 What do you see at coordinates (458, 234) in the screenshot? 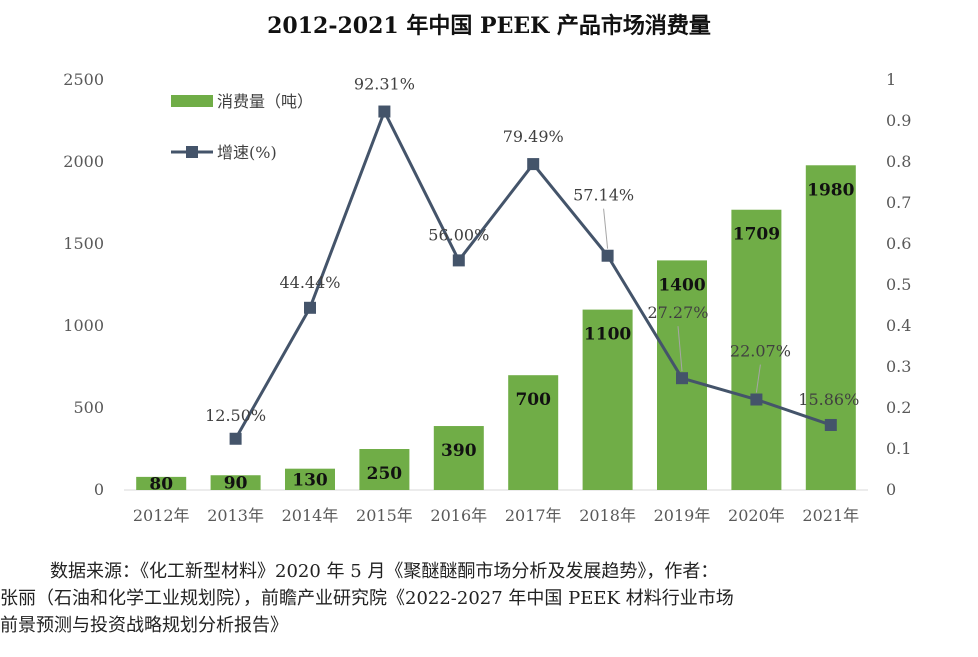
I see `growth-value-label: 56.00%` at bounding box center [458, 234].